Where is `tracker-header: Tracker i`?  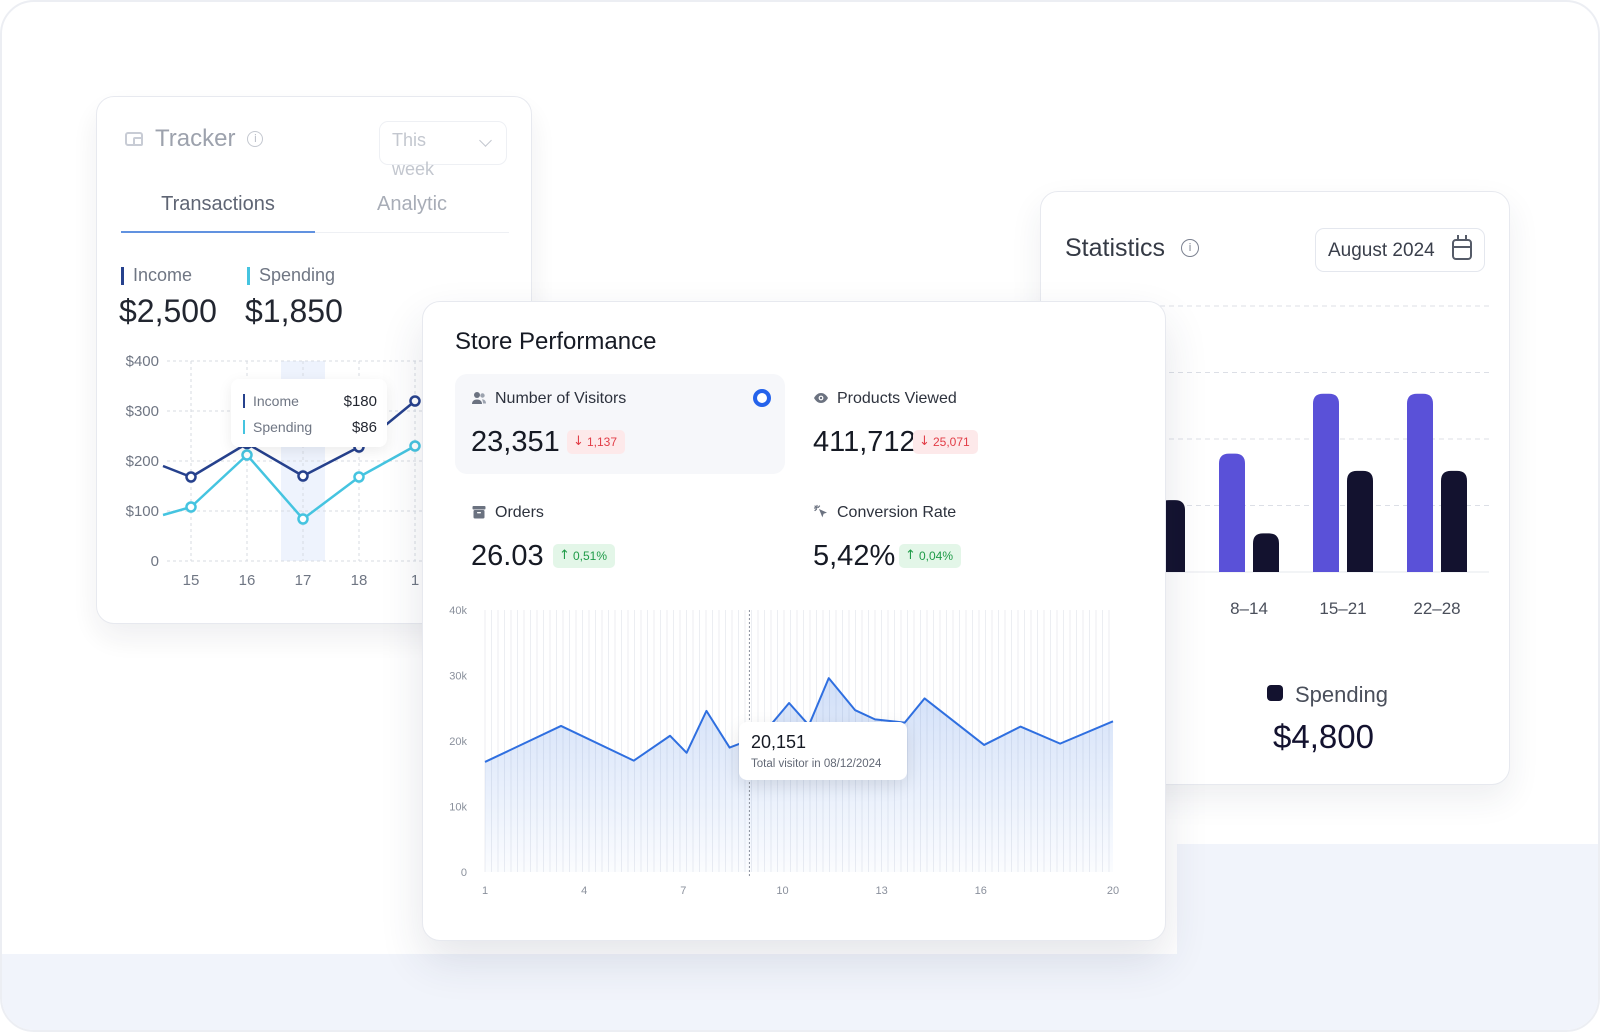 tracker-header: Tracker i is located at coordinates (194, 139).